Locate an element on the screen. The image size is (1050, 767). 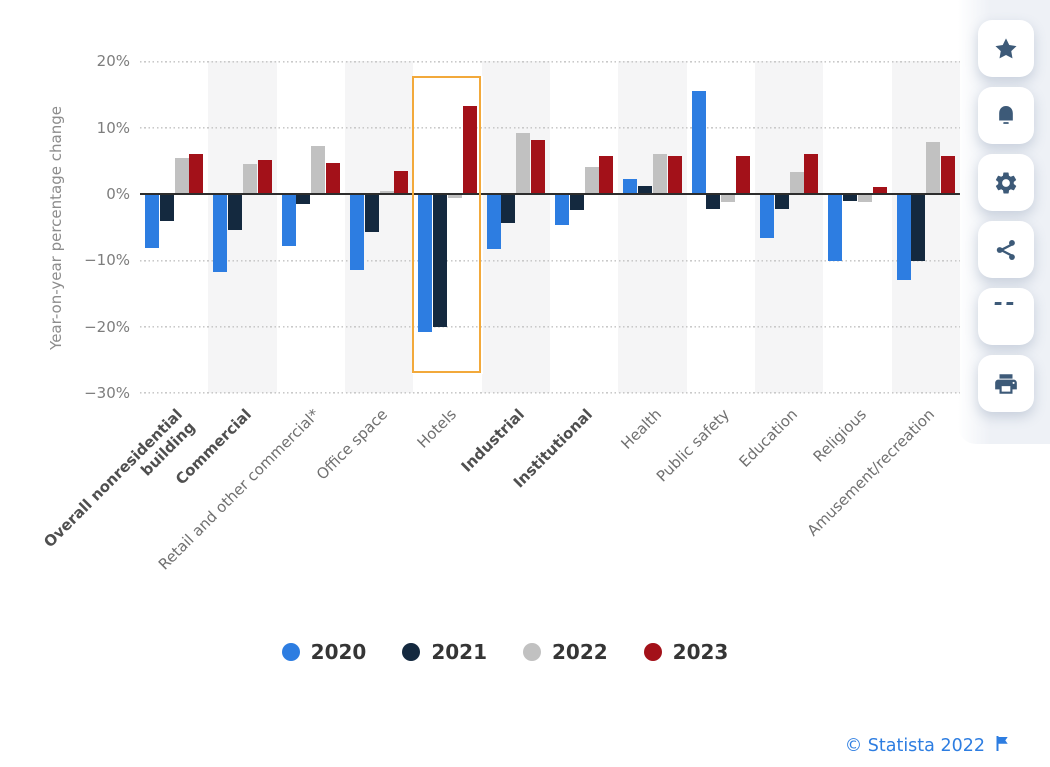
print-icon is located at coordinates (1006, 384).